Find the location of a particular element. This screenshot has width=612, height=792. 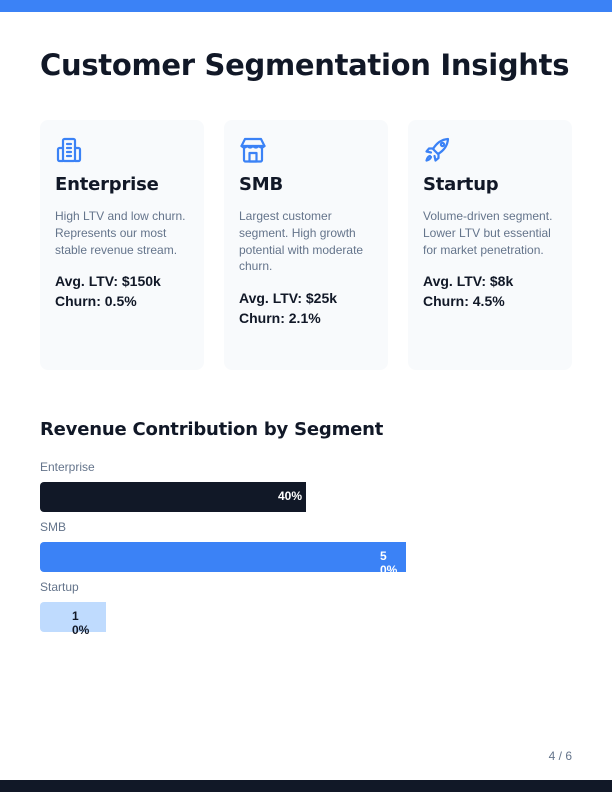

bar-row-smb: SMB 50% is located at coordinates (306, 548).